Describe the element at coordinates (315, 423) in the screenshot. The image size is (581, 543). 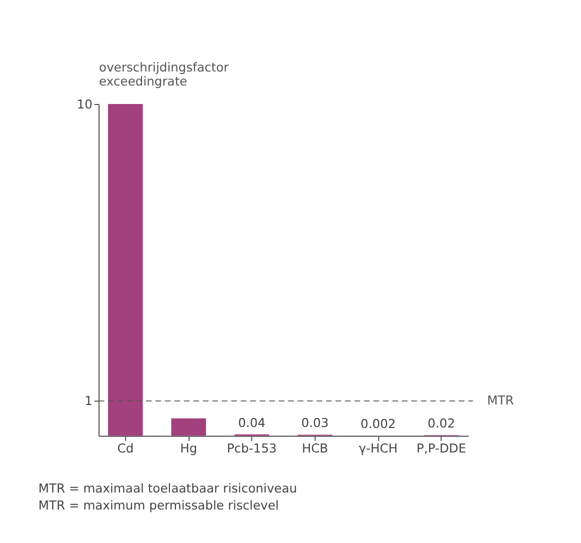
I see `data-label: 0.03` at that location.